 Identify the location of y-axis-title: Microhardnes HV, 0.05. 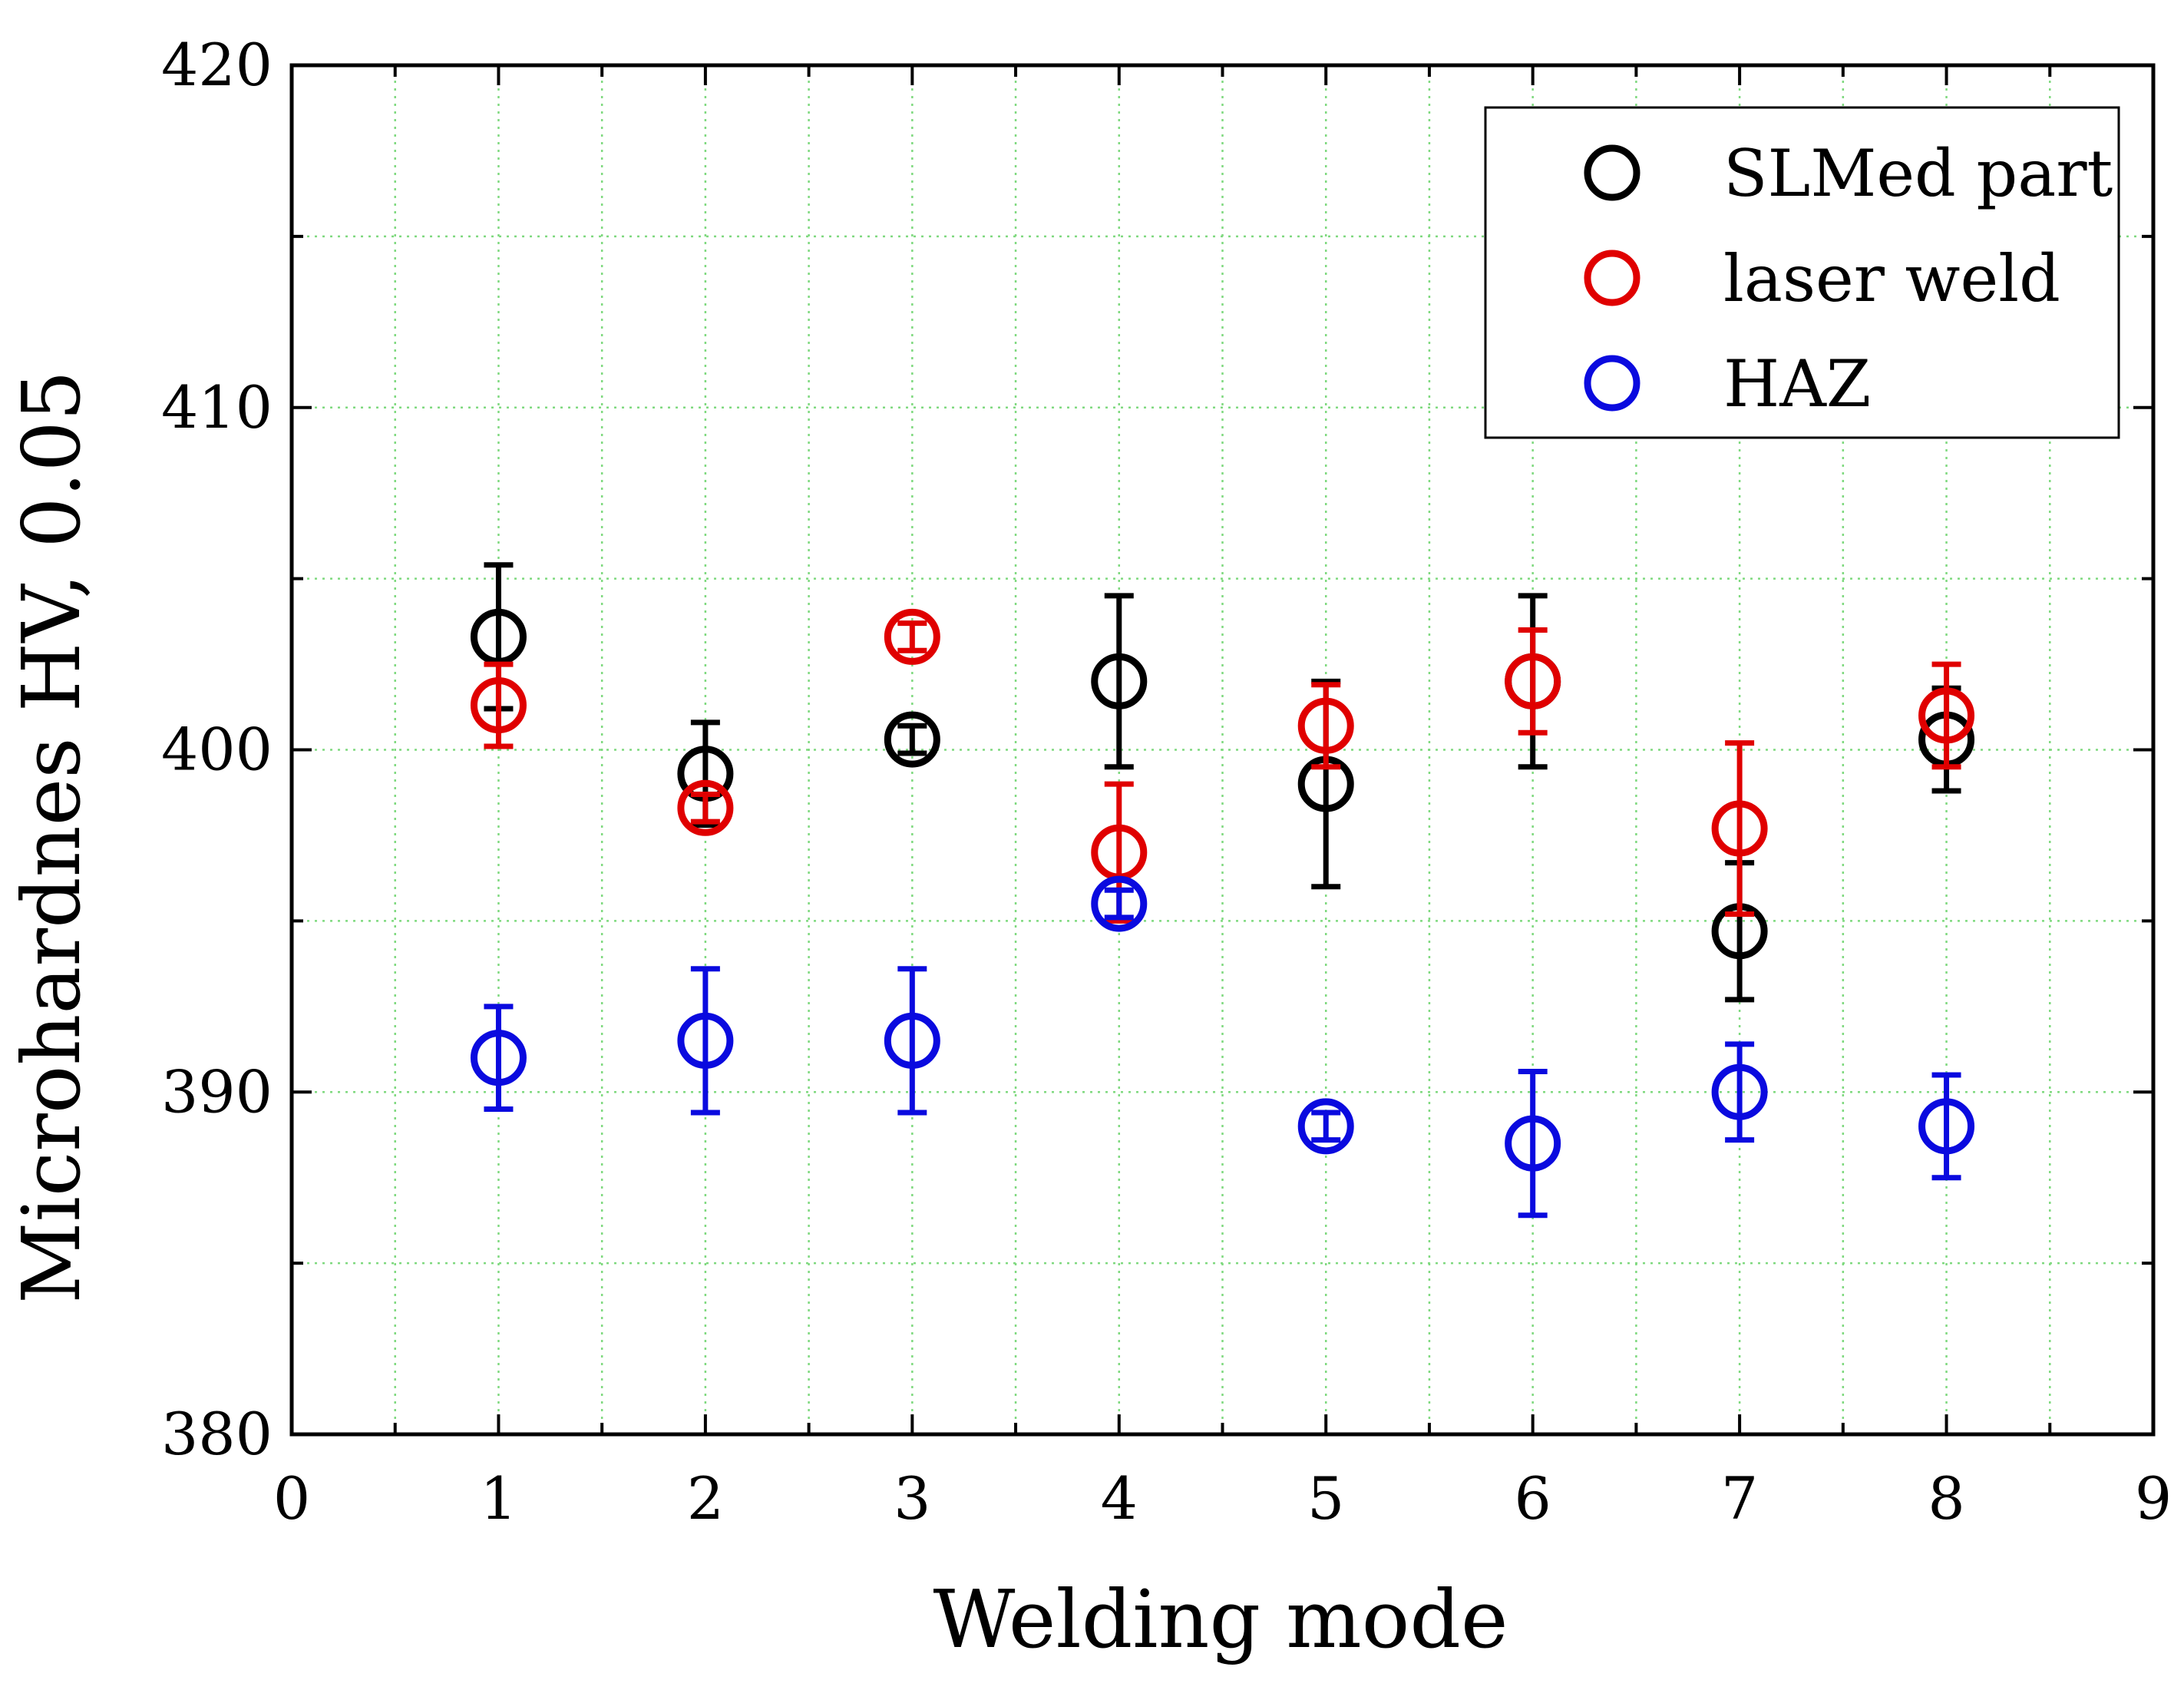
(51, 837).